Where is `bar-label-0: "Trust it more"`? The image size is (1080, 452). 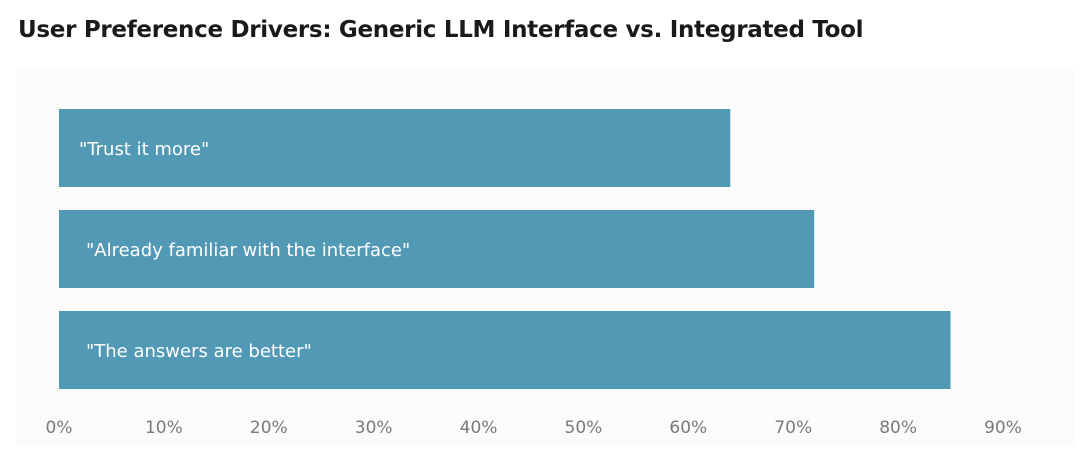
bar-label-0: "Trust it more" is located at coordinates (144, 149).